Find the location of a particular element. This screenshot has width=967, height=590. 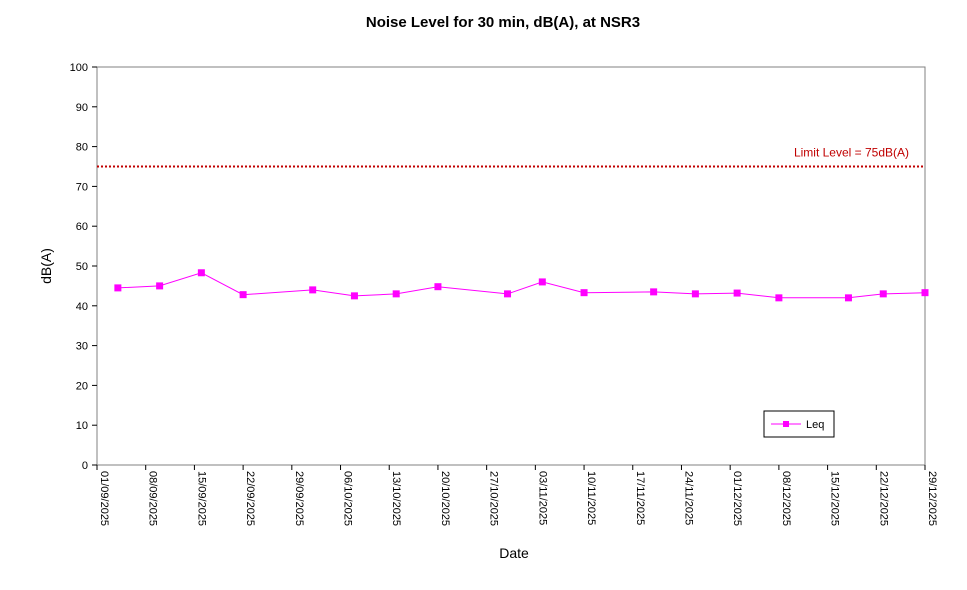

y-axis-label: dB(A) is located at coordinates (46, 266).